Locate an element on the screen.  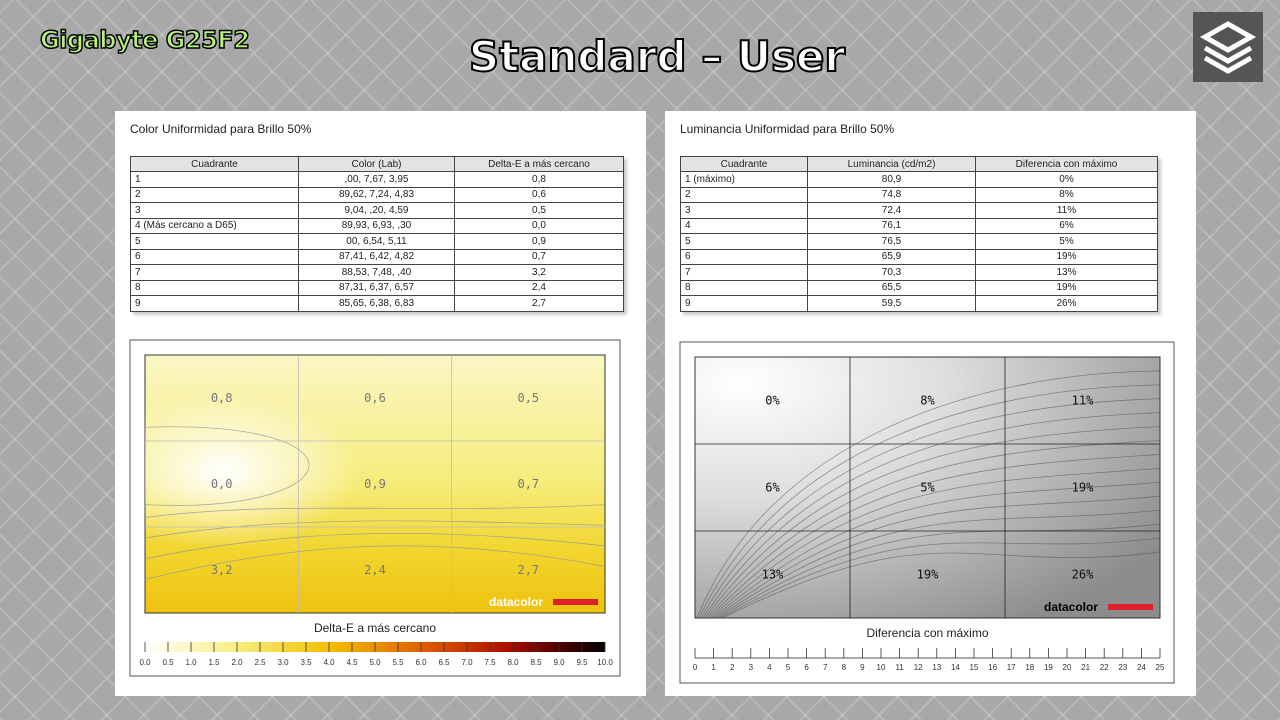
table-cell: 85,65, 6,38, 6,83 is located at coordinates (376, 303).